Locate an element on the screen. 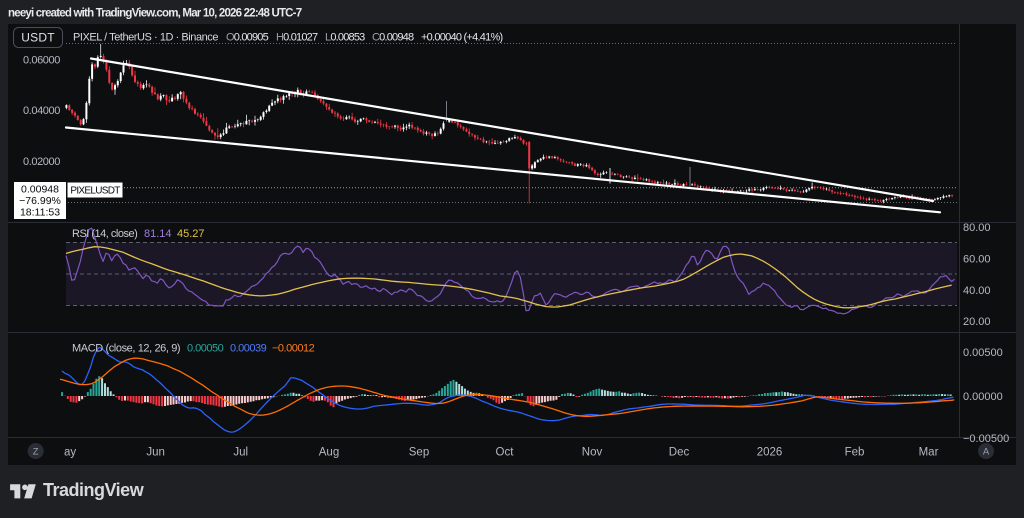 The image size is (1024, 518). svg-text: 60.00 is located at coordinates (977, 259).